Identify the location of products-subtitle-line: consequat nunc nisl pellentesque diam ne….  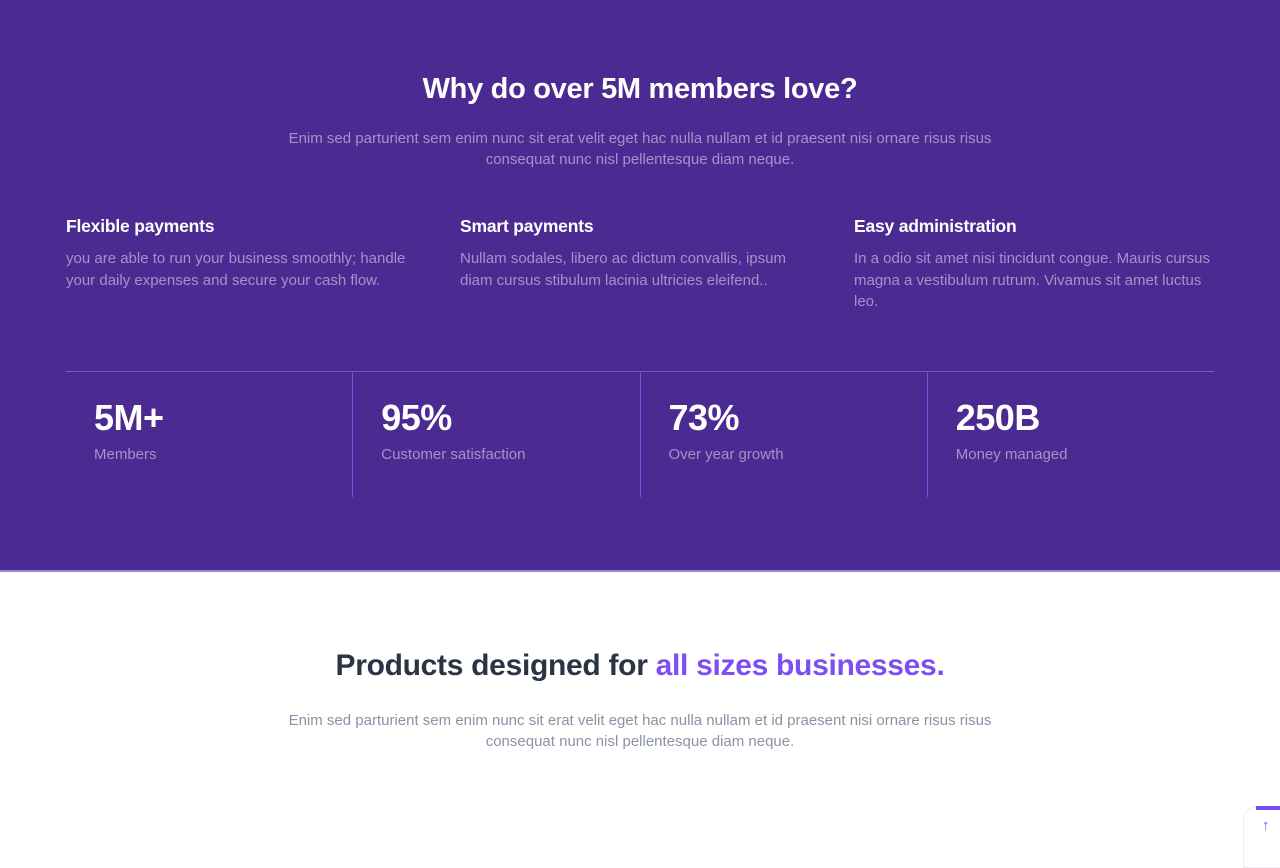
(640, 741).